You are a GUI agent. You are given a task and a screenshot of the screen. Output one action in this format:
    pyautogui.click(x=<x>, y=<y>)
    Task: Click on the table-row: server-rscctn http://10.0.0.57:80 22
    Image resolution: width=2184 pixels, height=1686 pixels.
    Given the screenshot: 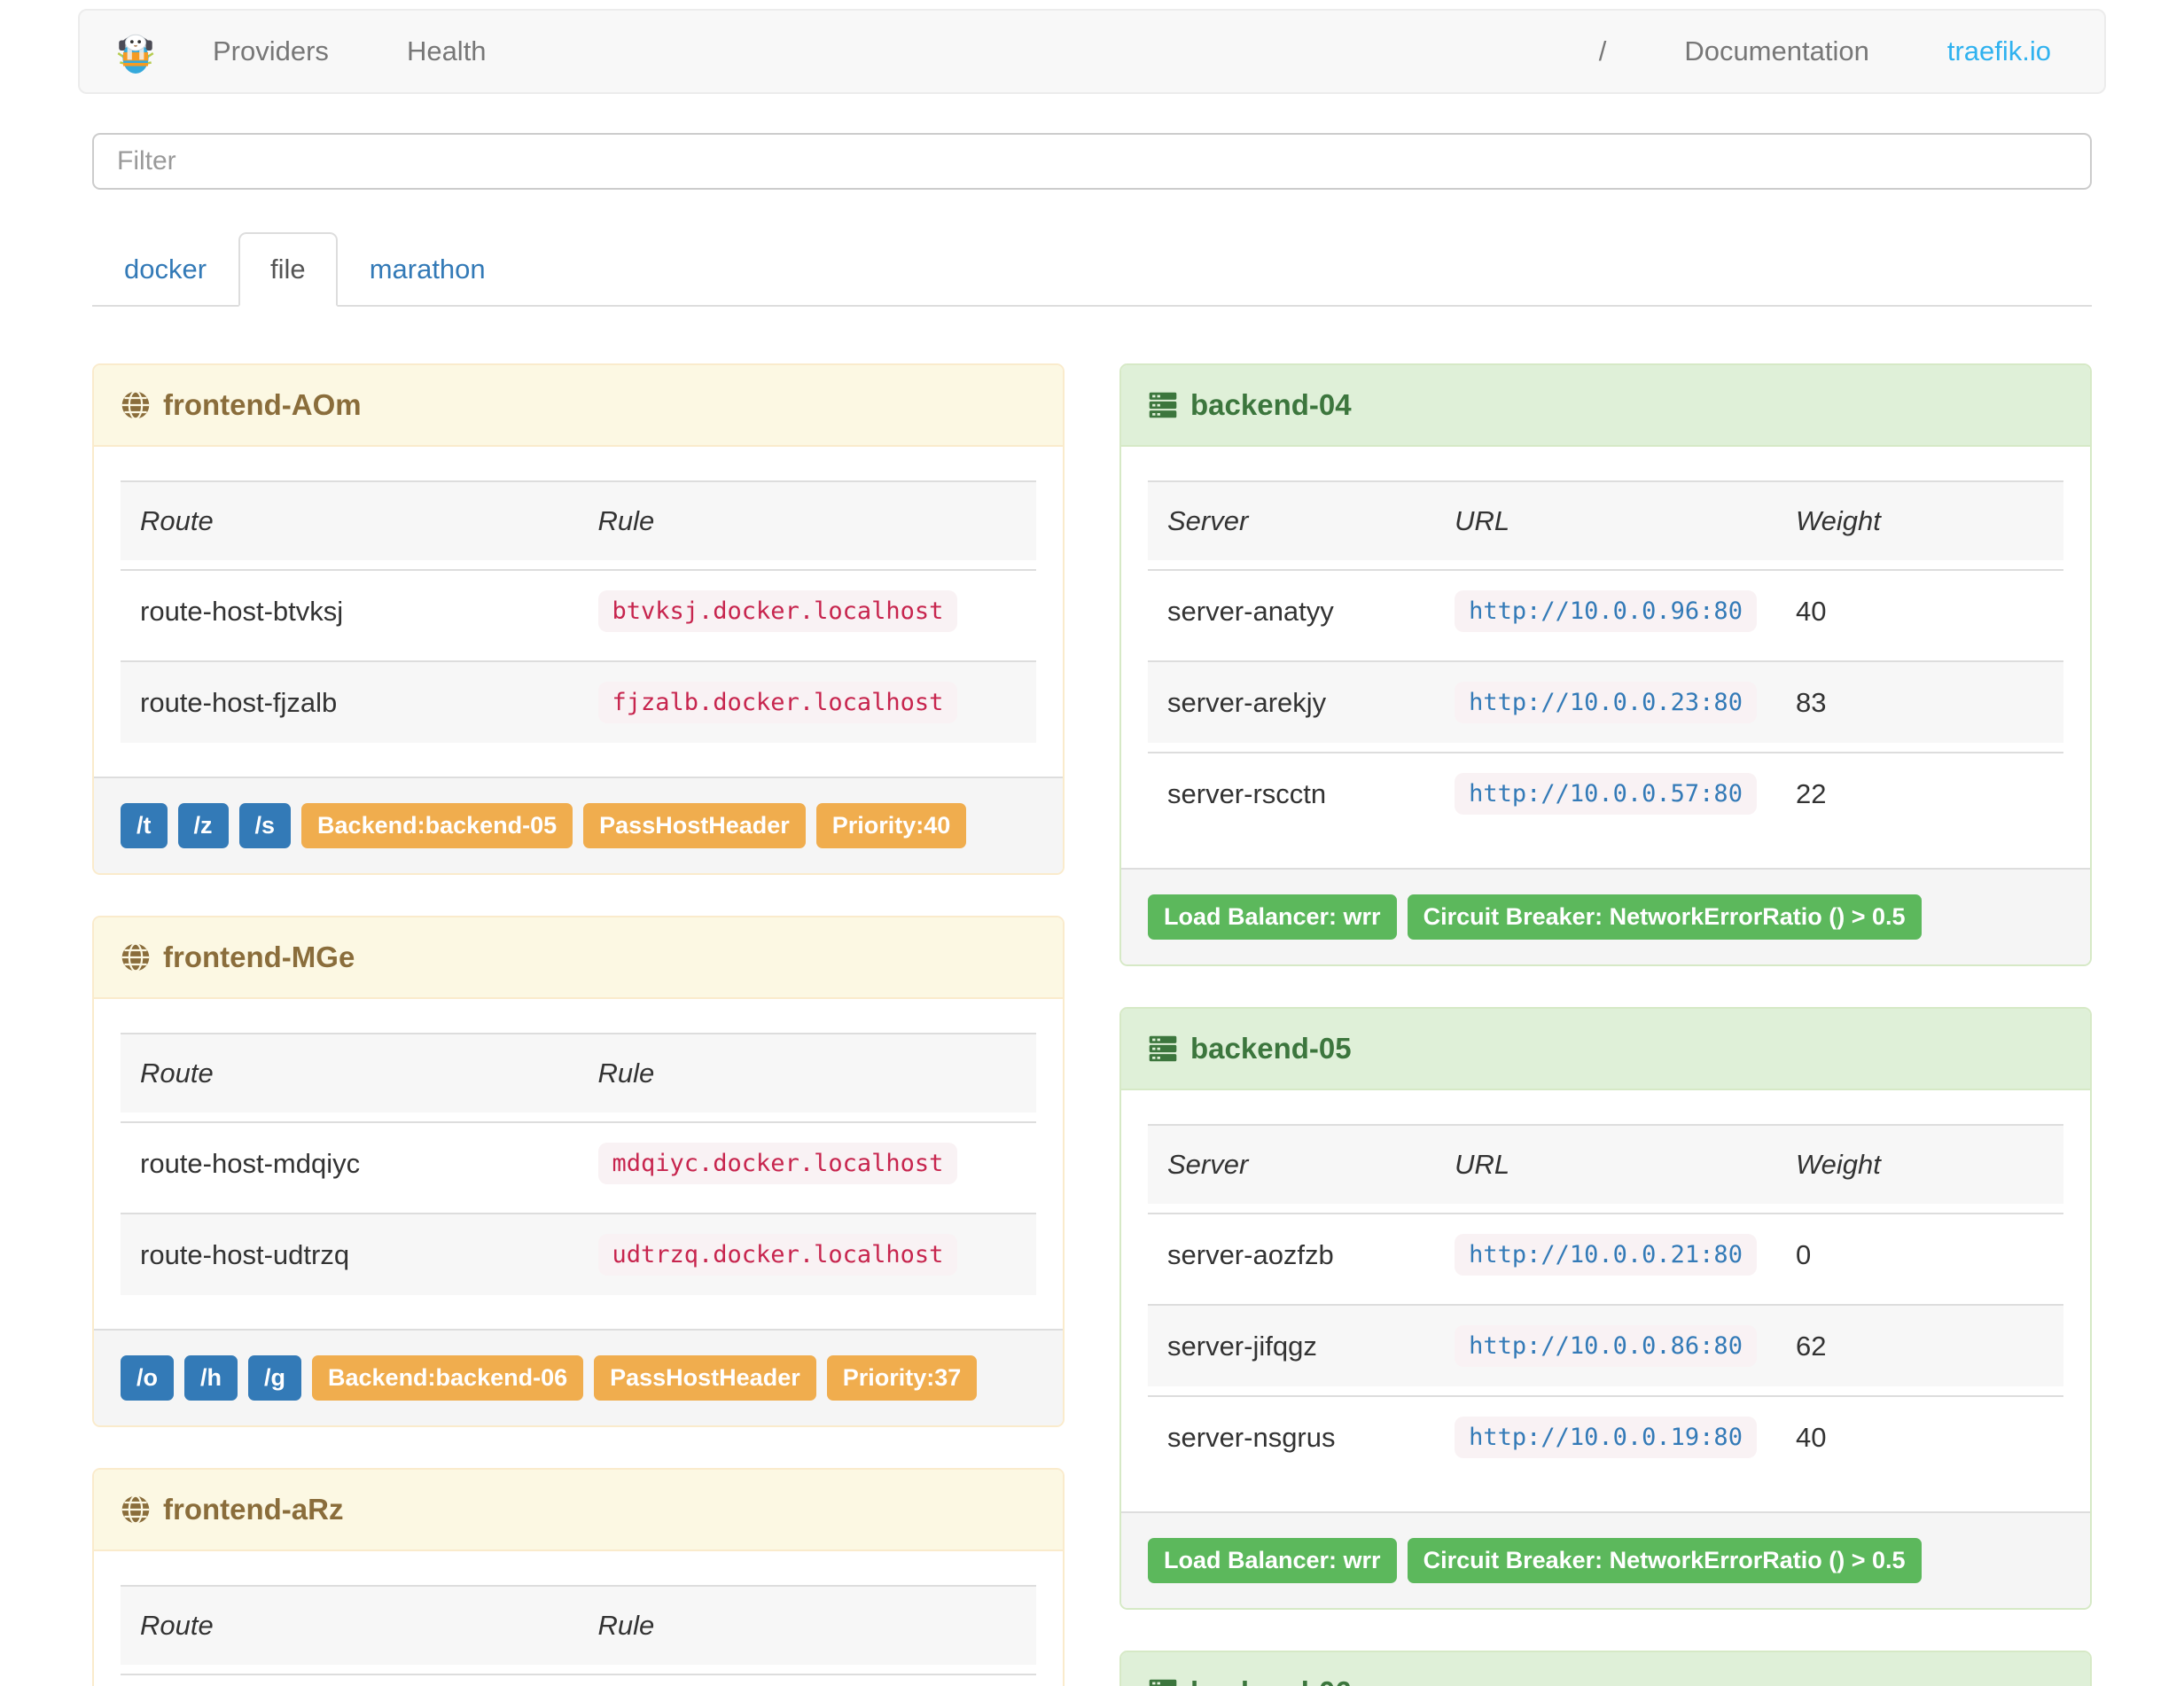 What is the action you would take?
    pyautogui.click(x=1605, y=793)
    